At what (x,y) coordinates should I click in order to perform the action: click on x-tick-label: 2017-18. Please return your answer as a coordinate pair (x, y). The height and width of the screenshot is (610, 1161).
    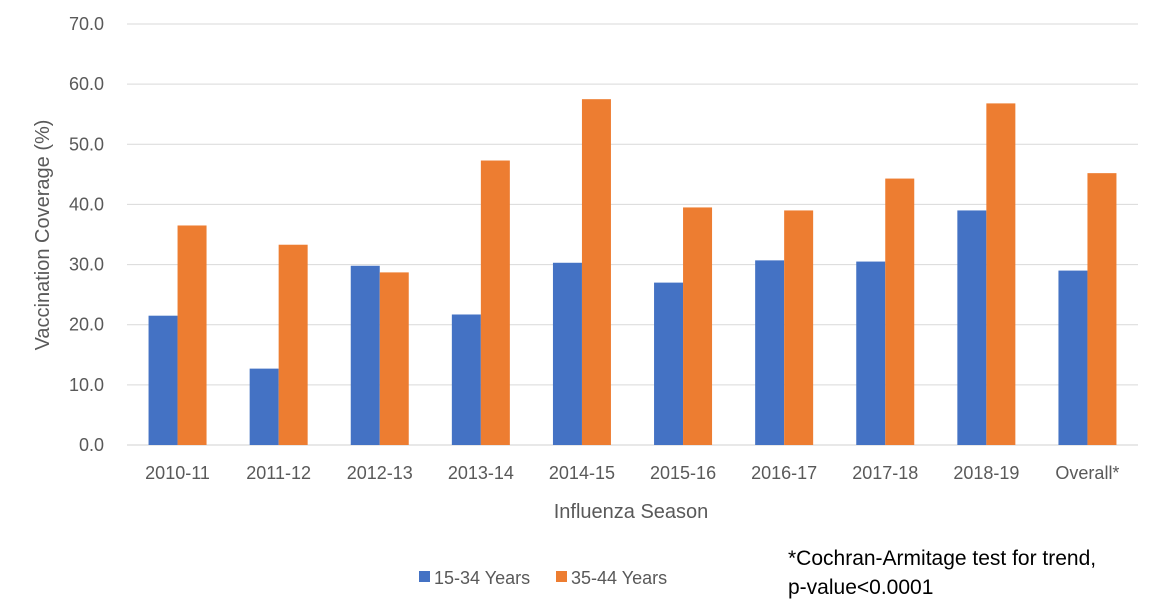
    Looking at the image, I should click on (885, 473).